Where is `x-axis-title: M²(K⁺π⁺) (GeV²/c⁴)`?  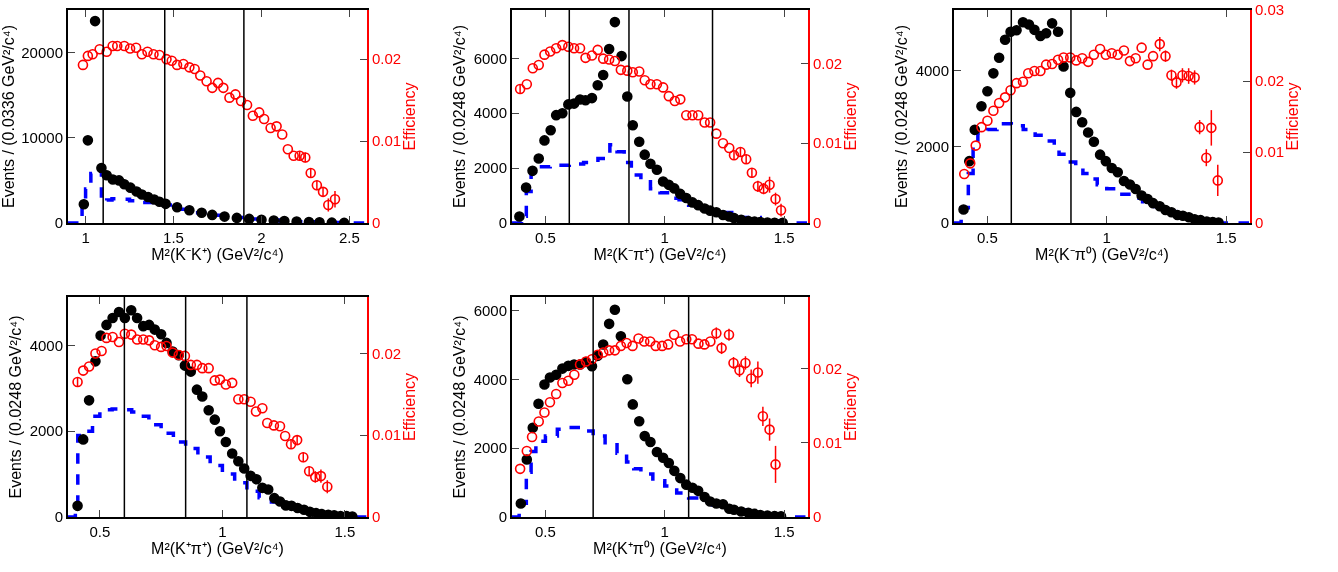
x-axis-title: M²(K⁺π⁺) (GeV²/c⁴) is located at coordinates (217, 549).